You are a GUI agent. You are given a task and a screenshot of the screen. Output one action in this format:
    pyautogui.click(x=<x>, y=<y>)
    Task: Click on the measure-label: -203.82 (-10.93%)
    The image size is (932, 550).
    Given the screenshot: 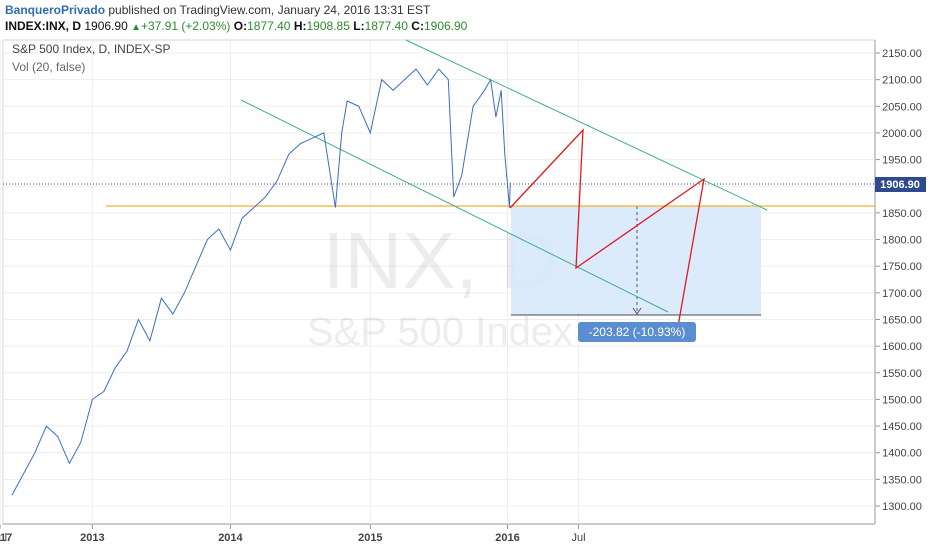 What is the action you would take?
    pyautogui.click(x=637, y=332)
    